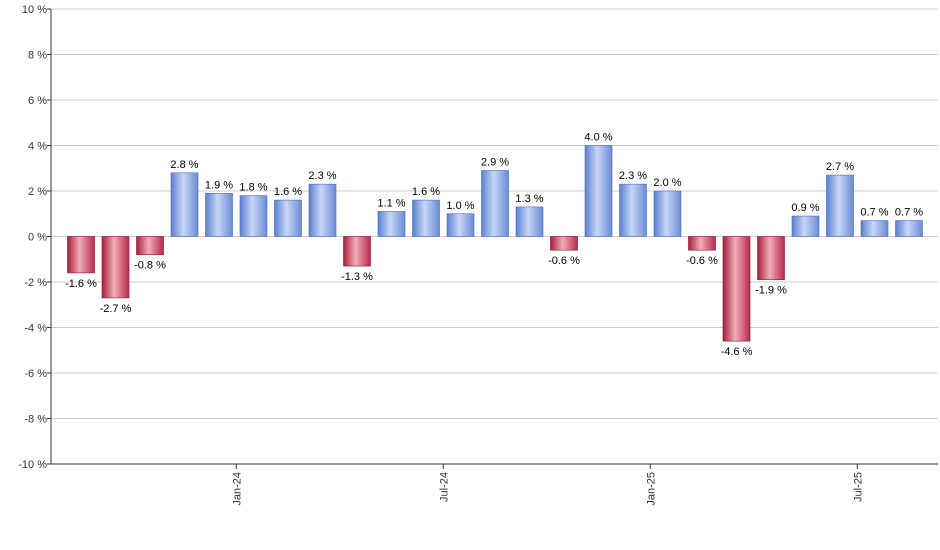  Describe the element at coordinates (391, 203) in the screenshot. I see `data-label: 1.1 %` at that location.